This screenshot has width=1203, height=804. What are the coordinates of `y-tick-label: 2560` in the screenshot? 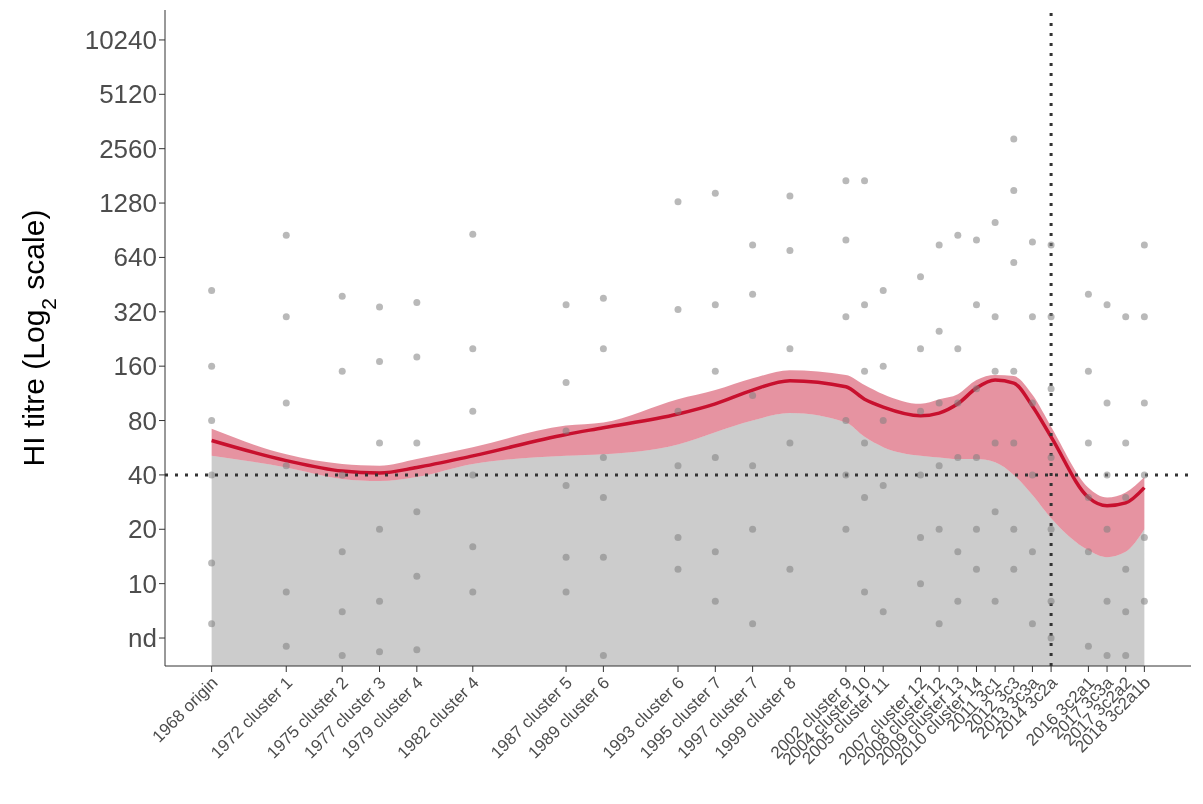 It's located at (128, 148).